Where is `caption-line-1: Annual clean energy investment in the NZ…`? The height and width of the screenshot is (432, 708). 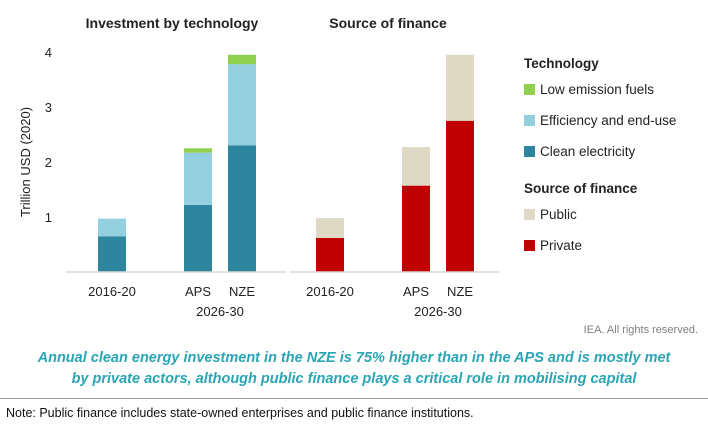
caption-line-1: Annual clean energy investment in the NZ… is located at coordinates (354, 358).